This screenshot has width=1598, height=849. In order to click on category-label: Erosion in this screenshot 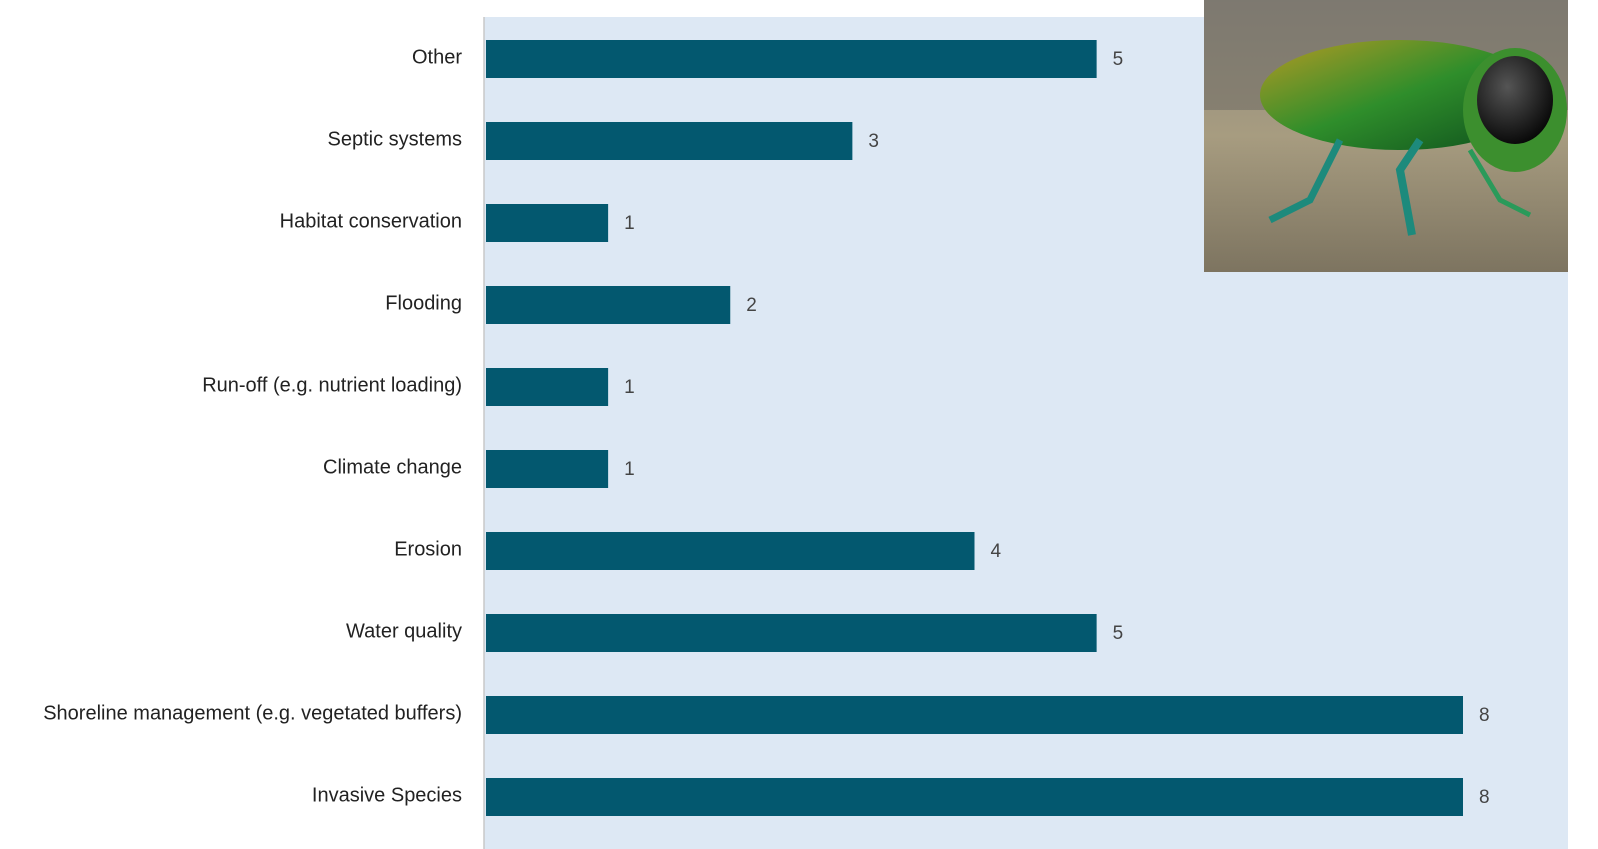, I will do `click(428, 549)`.